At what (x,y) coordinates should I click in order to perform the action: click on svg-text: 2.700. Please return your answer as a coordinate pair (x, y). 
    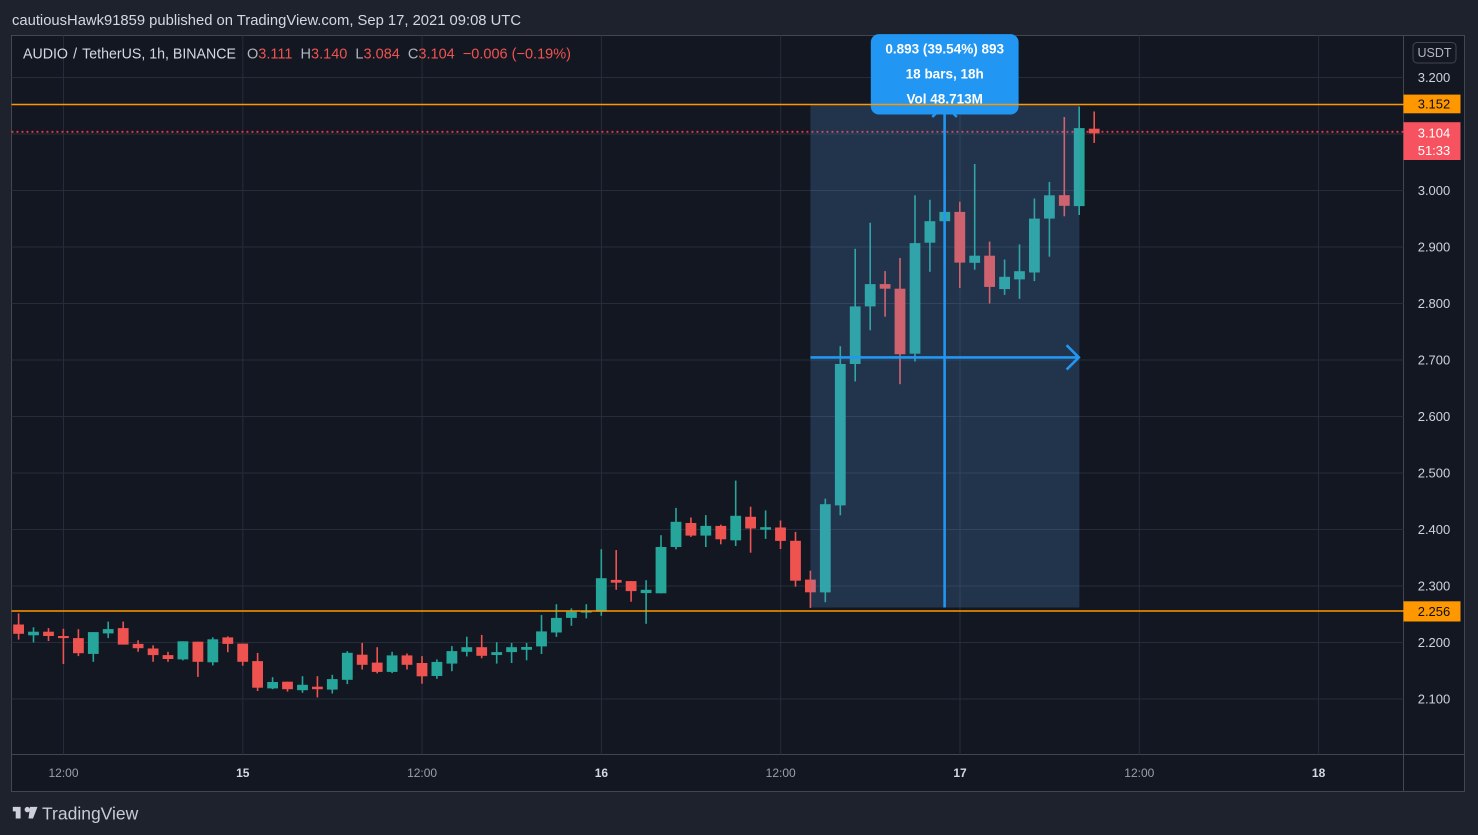
    Looking at the image, I should click on (1434, 360).